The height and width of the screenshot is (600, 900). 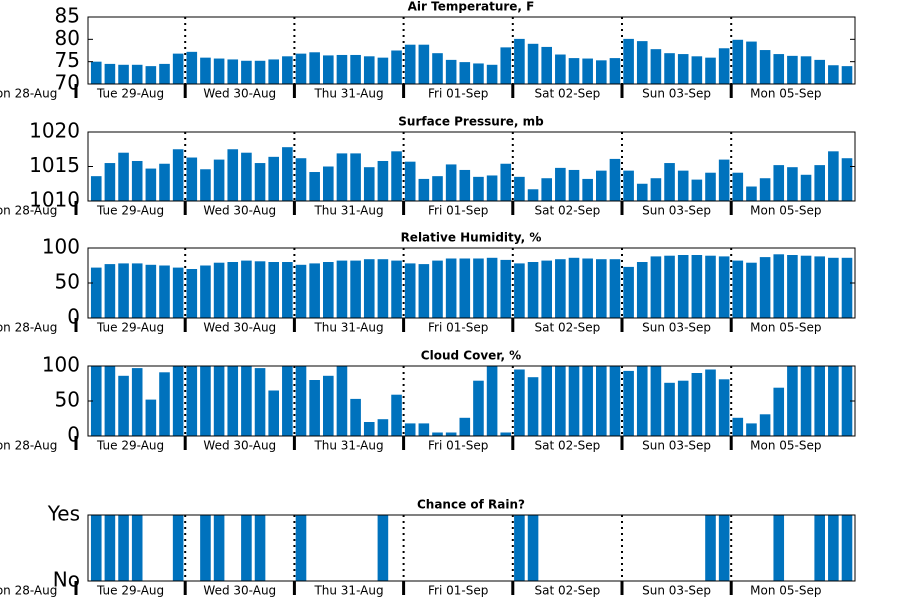 I want to click on x-tick-label: Mon 28-Aug, so click(x=28, y=446).